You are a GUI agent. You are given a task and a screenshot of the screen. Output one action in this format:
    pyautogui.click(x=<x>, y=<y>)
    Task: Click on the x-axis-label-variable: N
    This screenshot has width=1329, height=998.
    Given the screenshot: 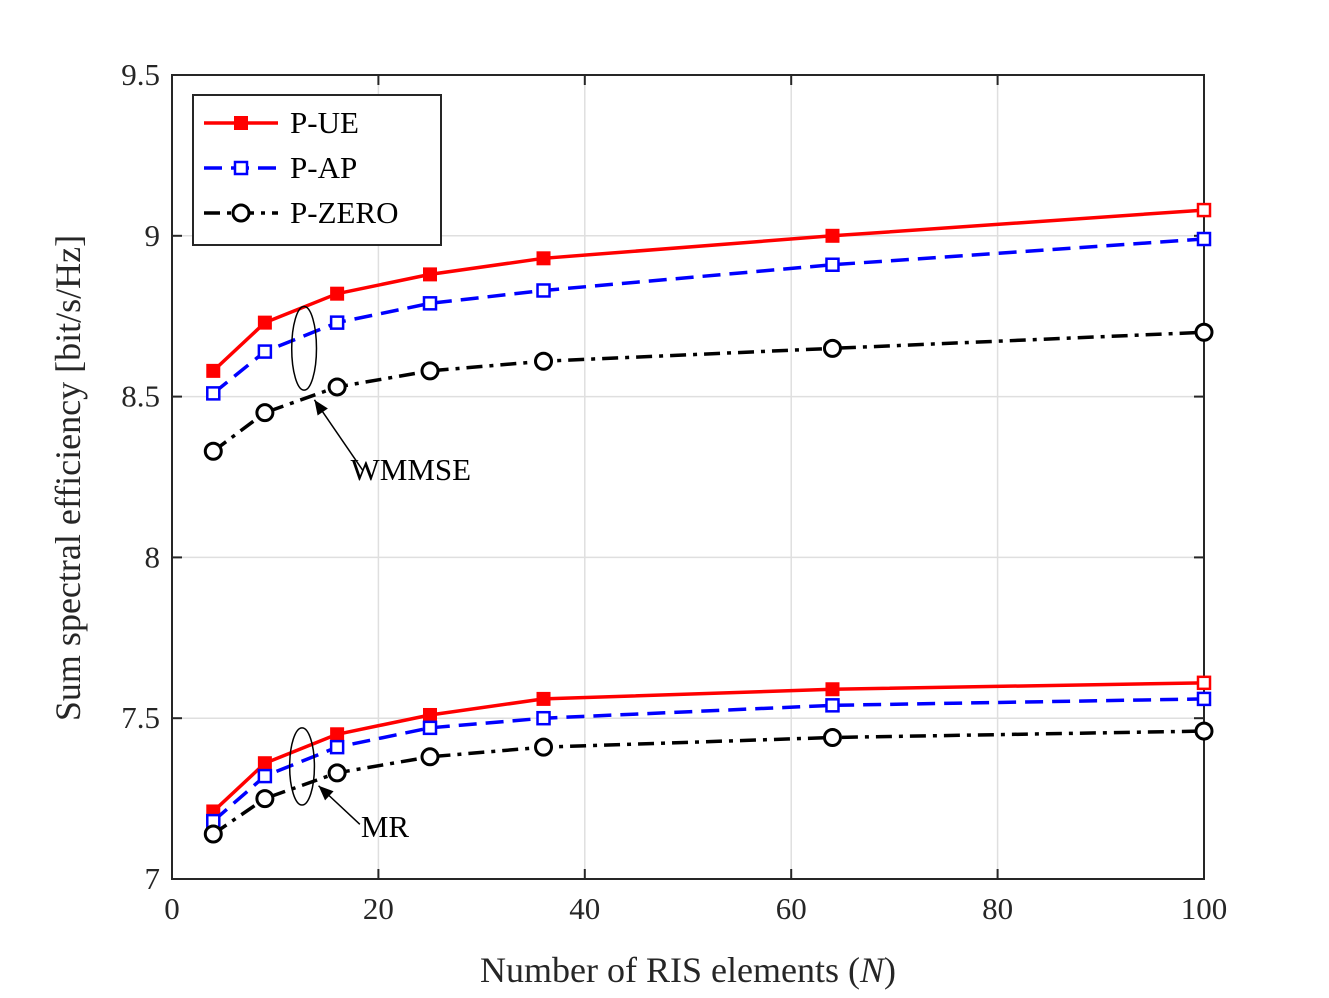 What is the action you would take?
    pyautogui.click(x=872, y=970)
    